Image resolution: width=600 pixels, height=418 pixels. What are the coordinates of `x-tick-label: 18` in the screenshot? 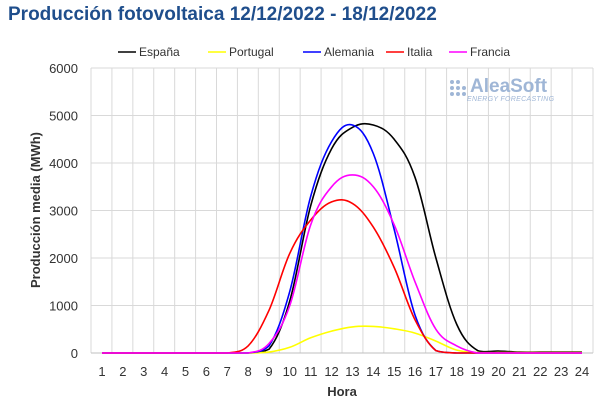 It's located at (457, 371).